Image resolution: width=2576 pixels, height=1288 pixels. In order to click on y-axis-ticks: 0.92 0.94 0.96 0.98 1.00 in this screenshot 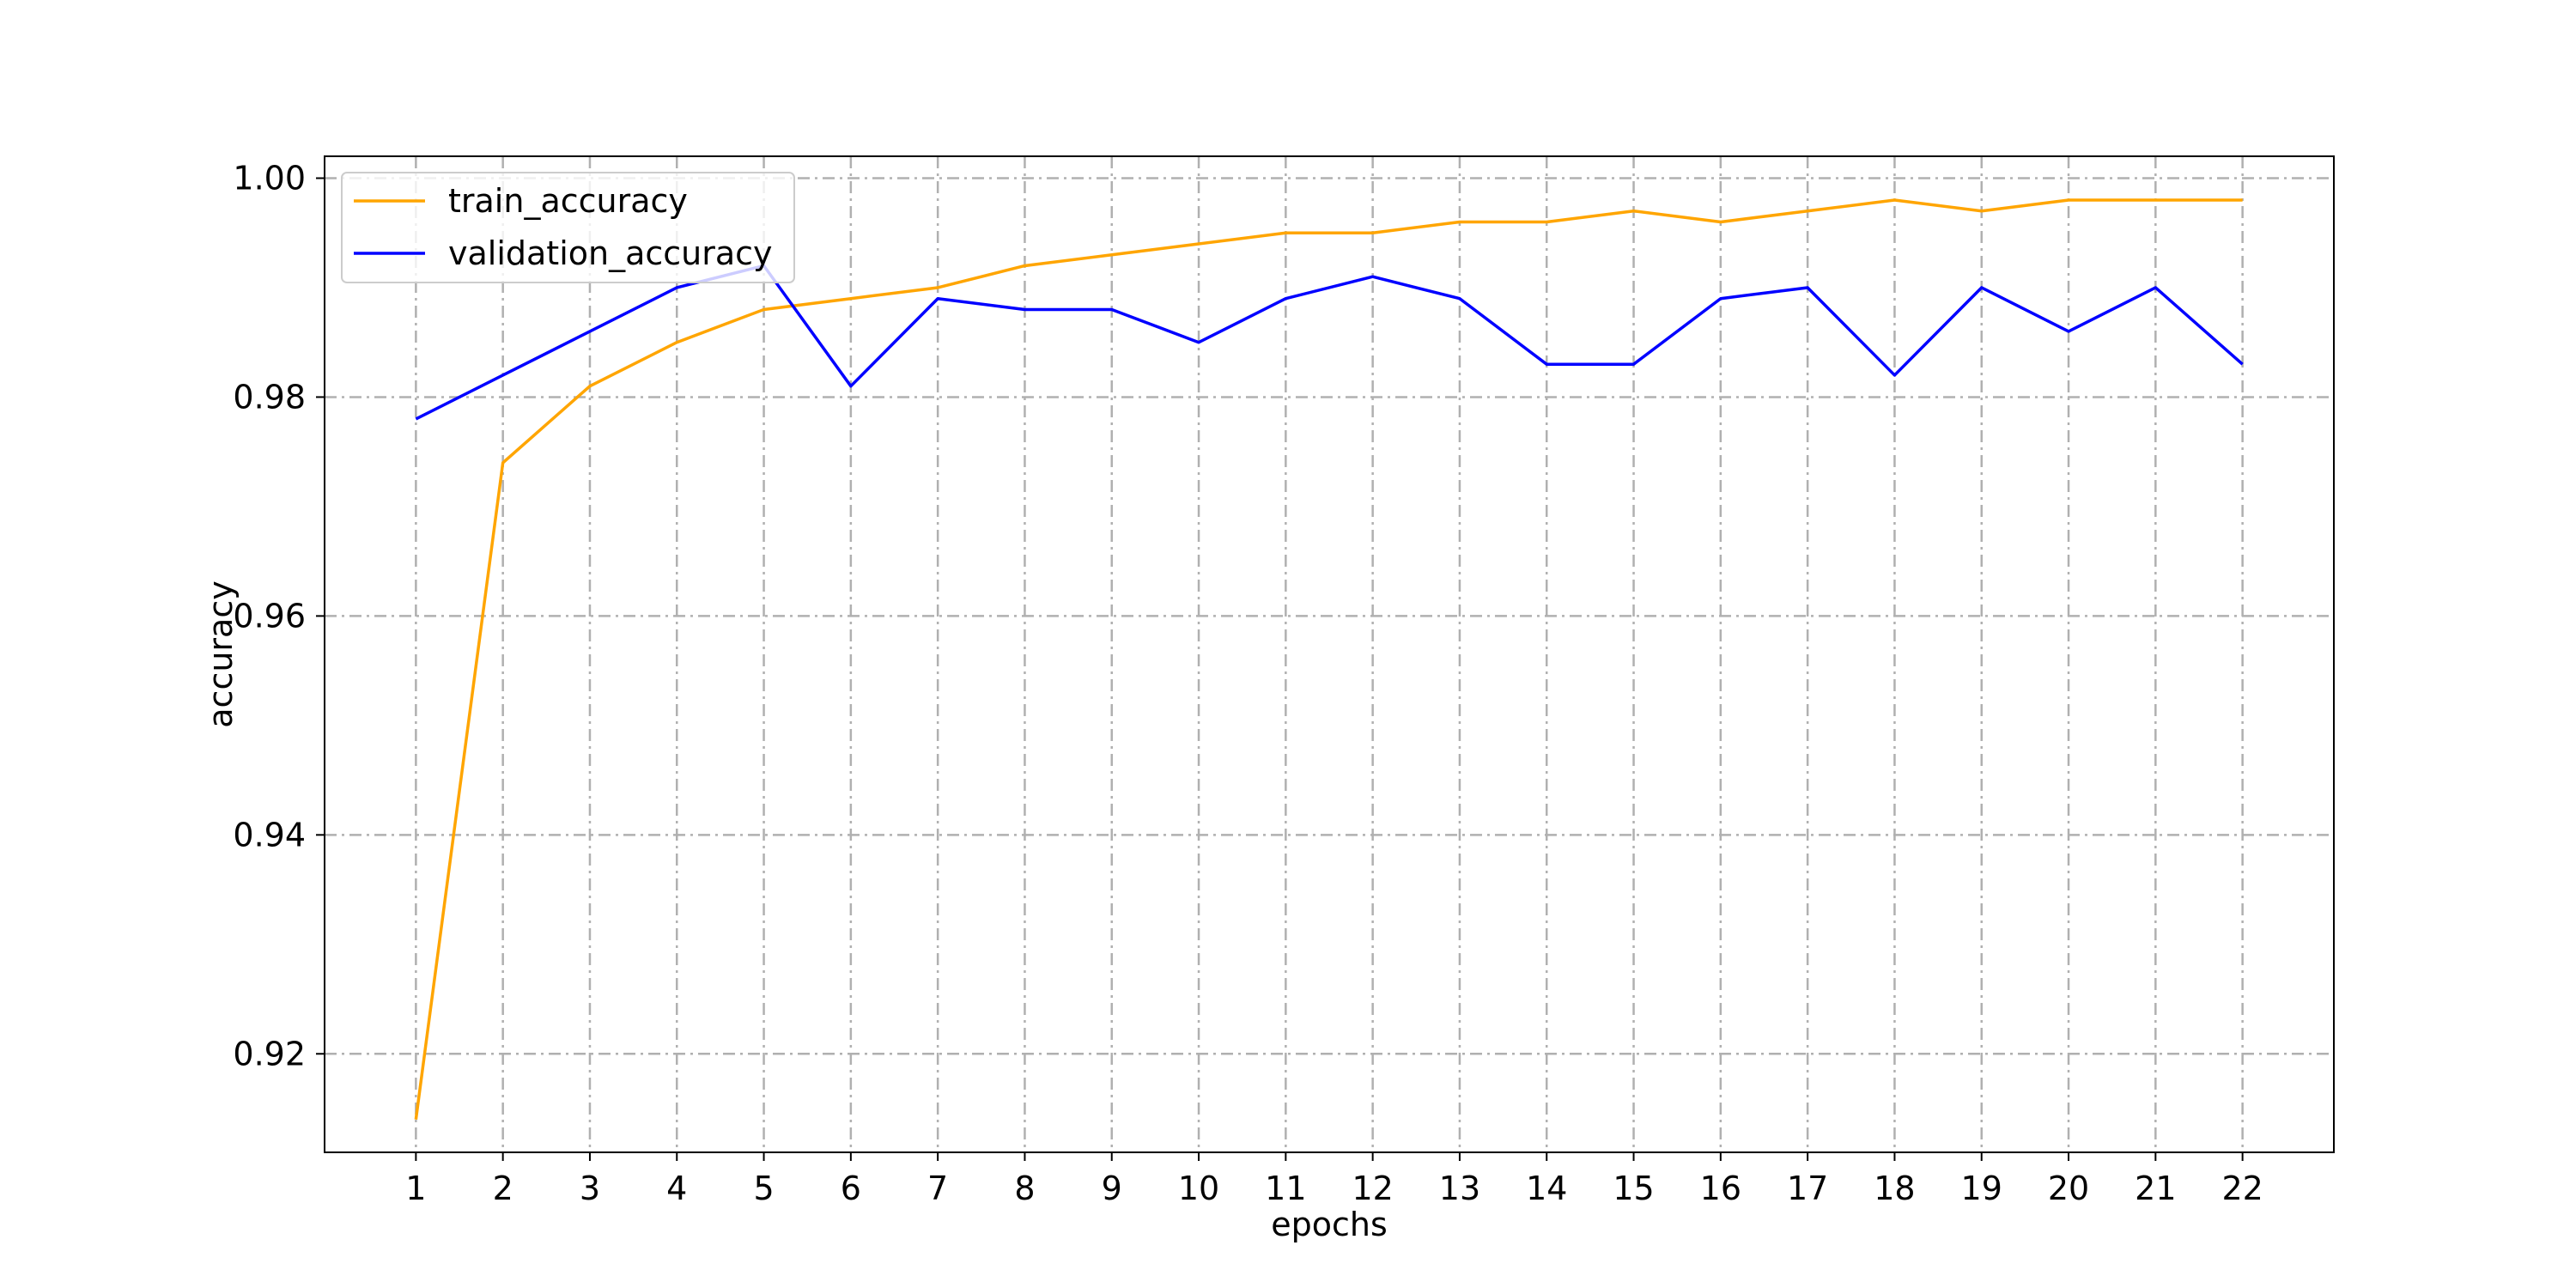, I will do `click(279, 616)`.